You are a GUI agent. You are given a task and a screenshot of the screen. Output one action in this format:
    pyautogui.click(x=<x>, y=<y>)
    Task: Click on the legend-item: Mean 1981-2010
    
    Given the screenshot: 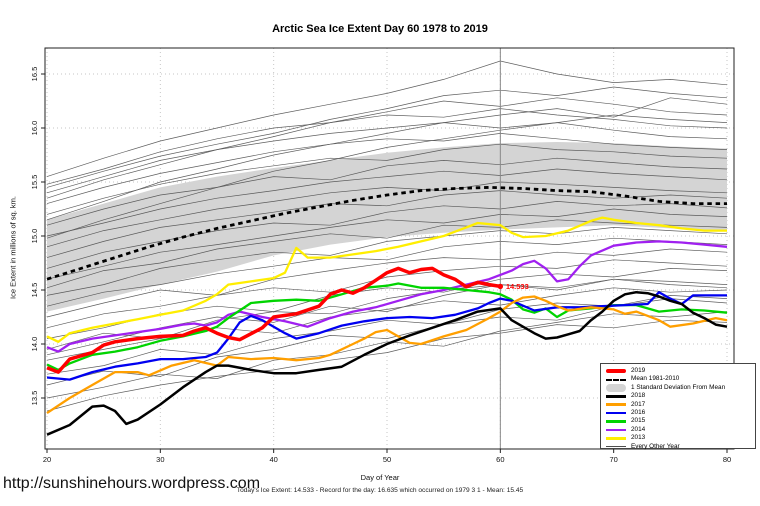 What is the action you would take?
    pyautogui.click(x=680, y=379)
    